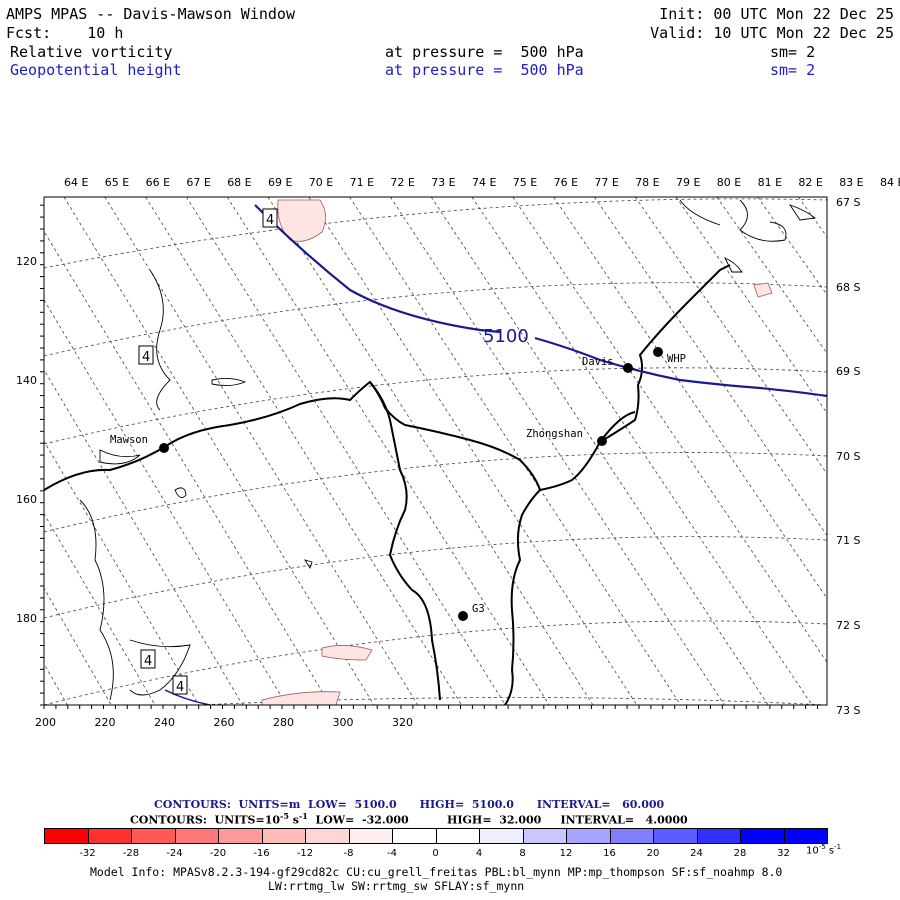  Describe the element at coordinates (566, 853) in the screenshot. I see `colorbar-label: 12` at that location.